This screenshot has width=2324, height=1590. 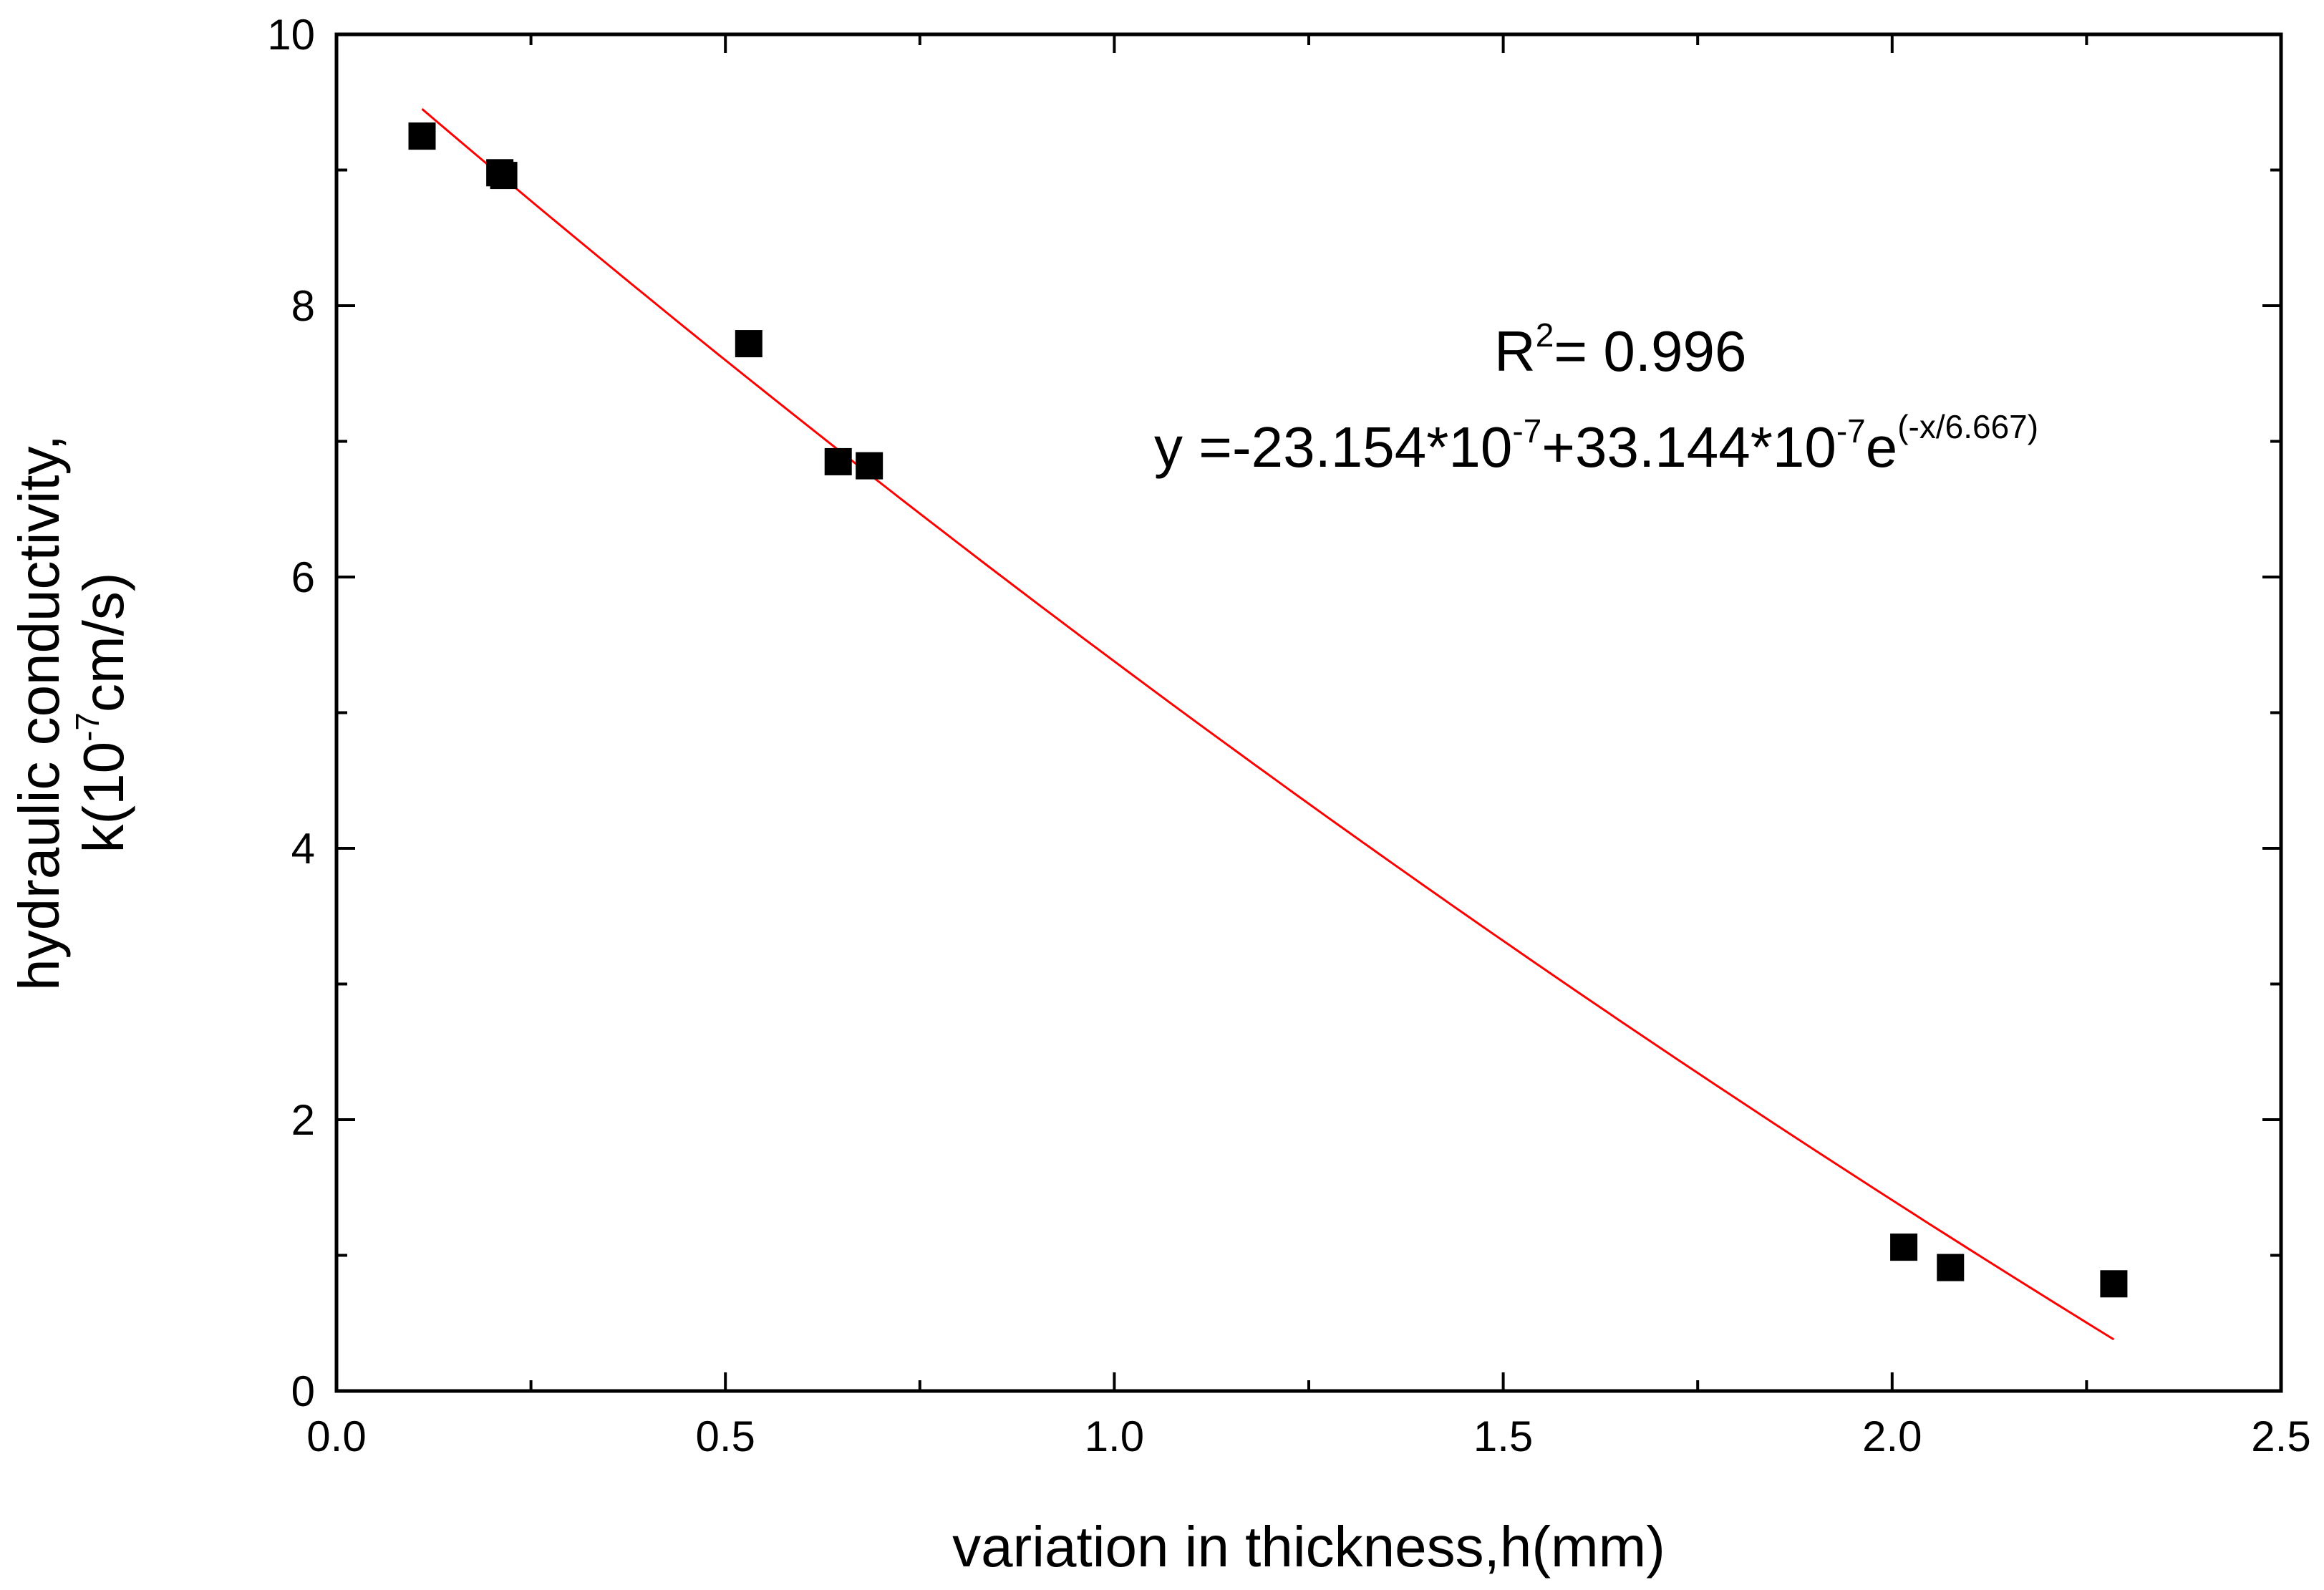 What do you see at coordinates (725, 1436) in the screenshot?
I see `x-tick-label: 0.5` at bounding box center [725, 1436].